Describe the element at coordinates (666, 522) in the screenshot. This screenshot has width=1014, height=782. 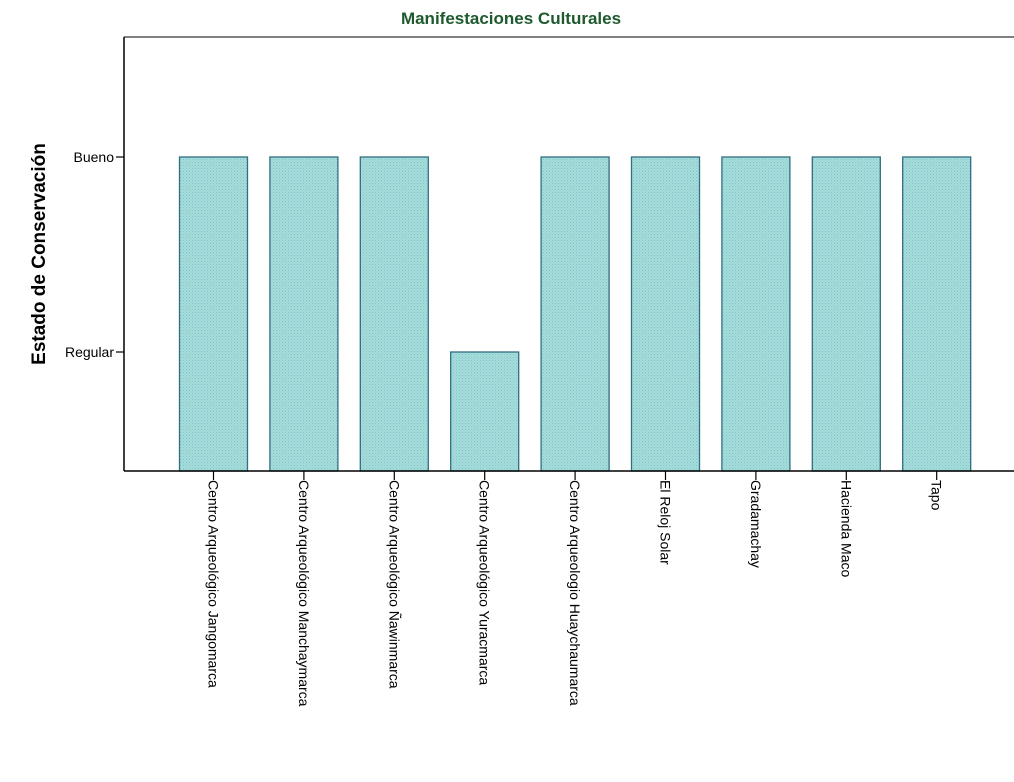
I see `x-tick-label: El Reloj Solar` at that location.